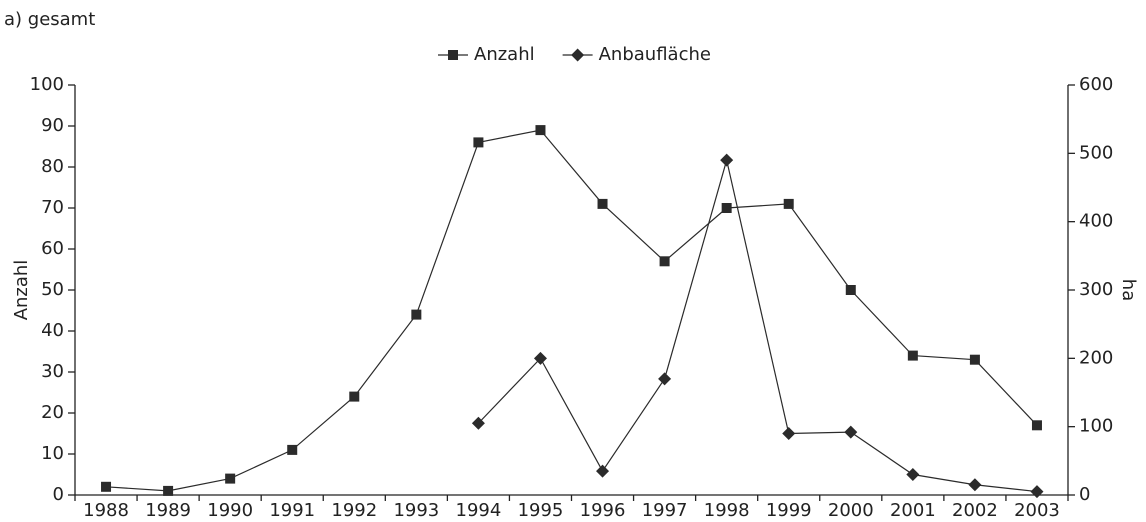 The image size is (1146, 522). What do you see at coordinates (1037, 510) in the screenshot?
I see `x-tick-label: 2003` at bounding box center [1037, 510].